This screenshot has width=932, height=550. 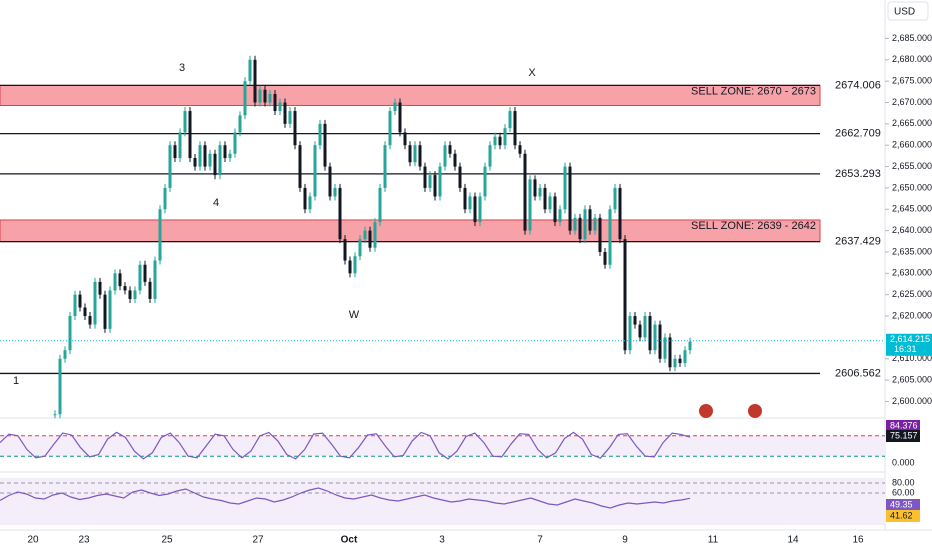 What do you see at coordinates (858, 174) in the screenshot?
I see `level-label: 2653.293` at bounding box center [858, 174].